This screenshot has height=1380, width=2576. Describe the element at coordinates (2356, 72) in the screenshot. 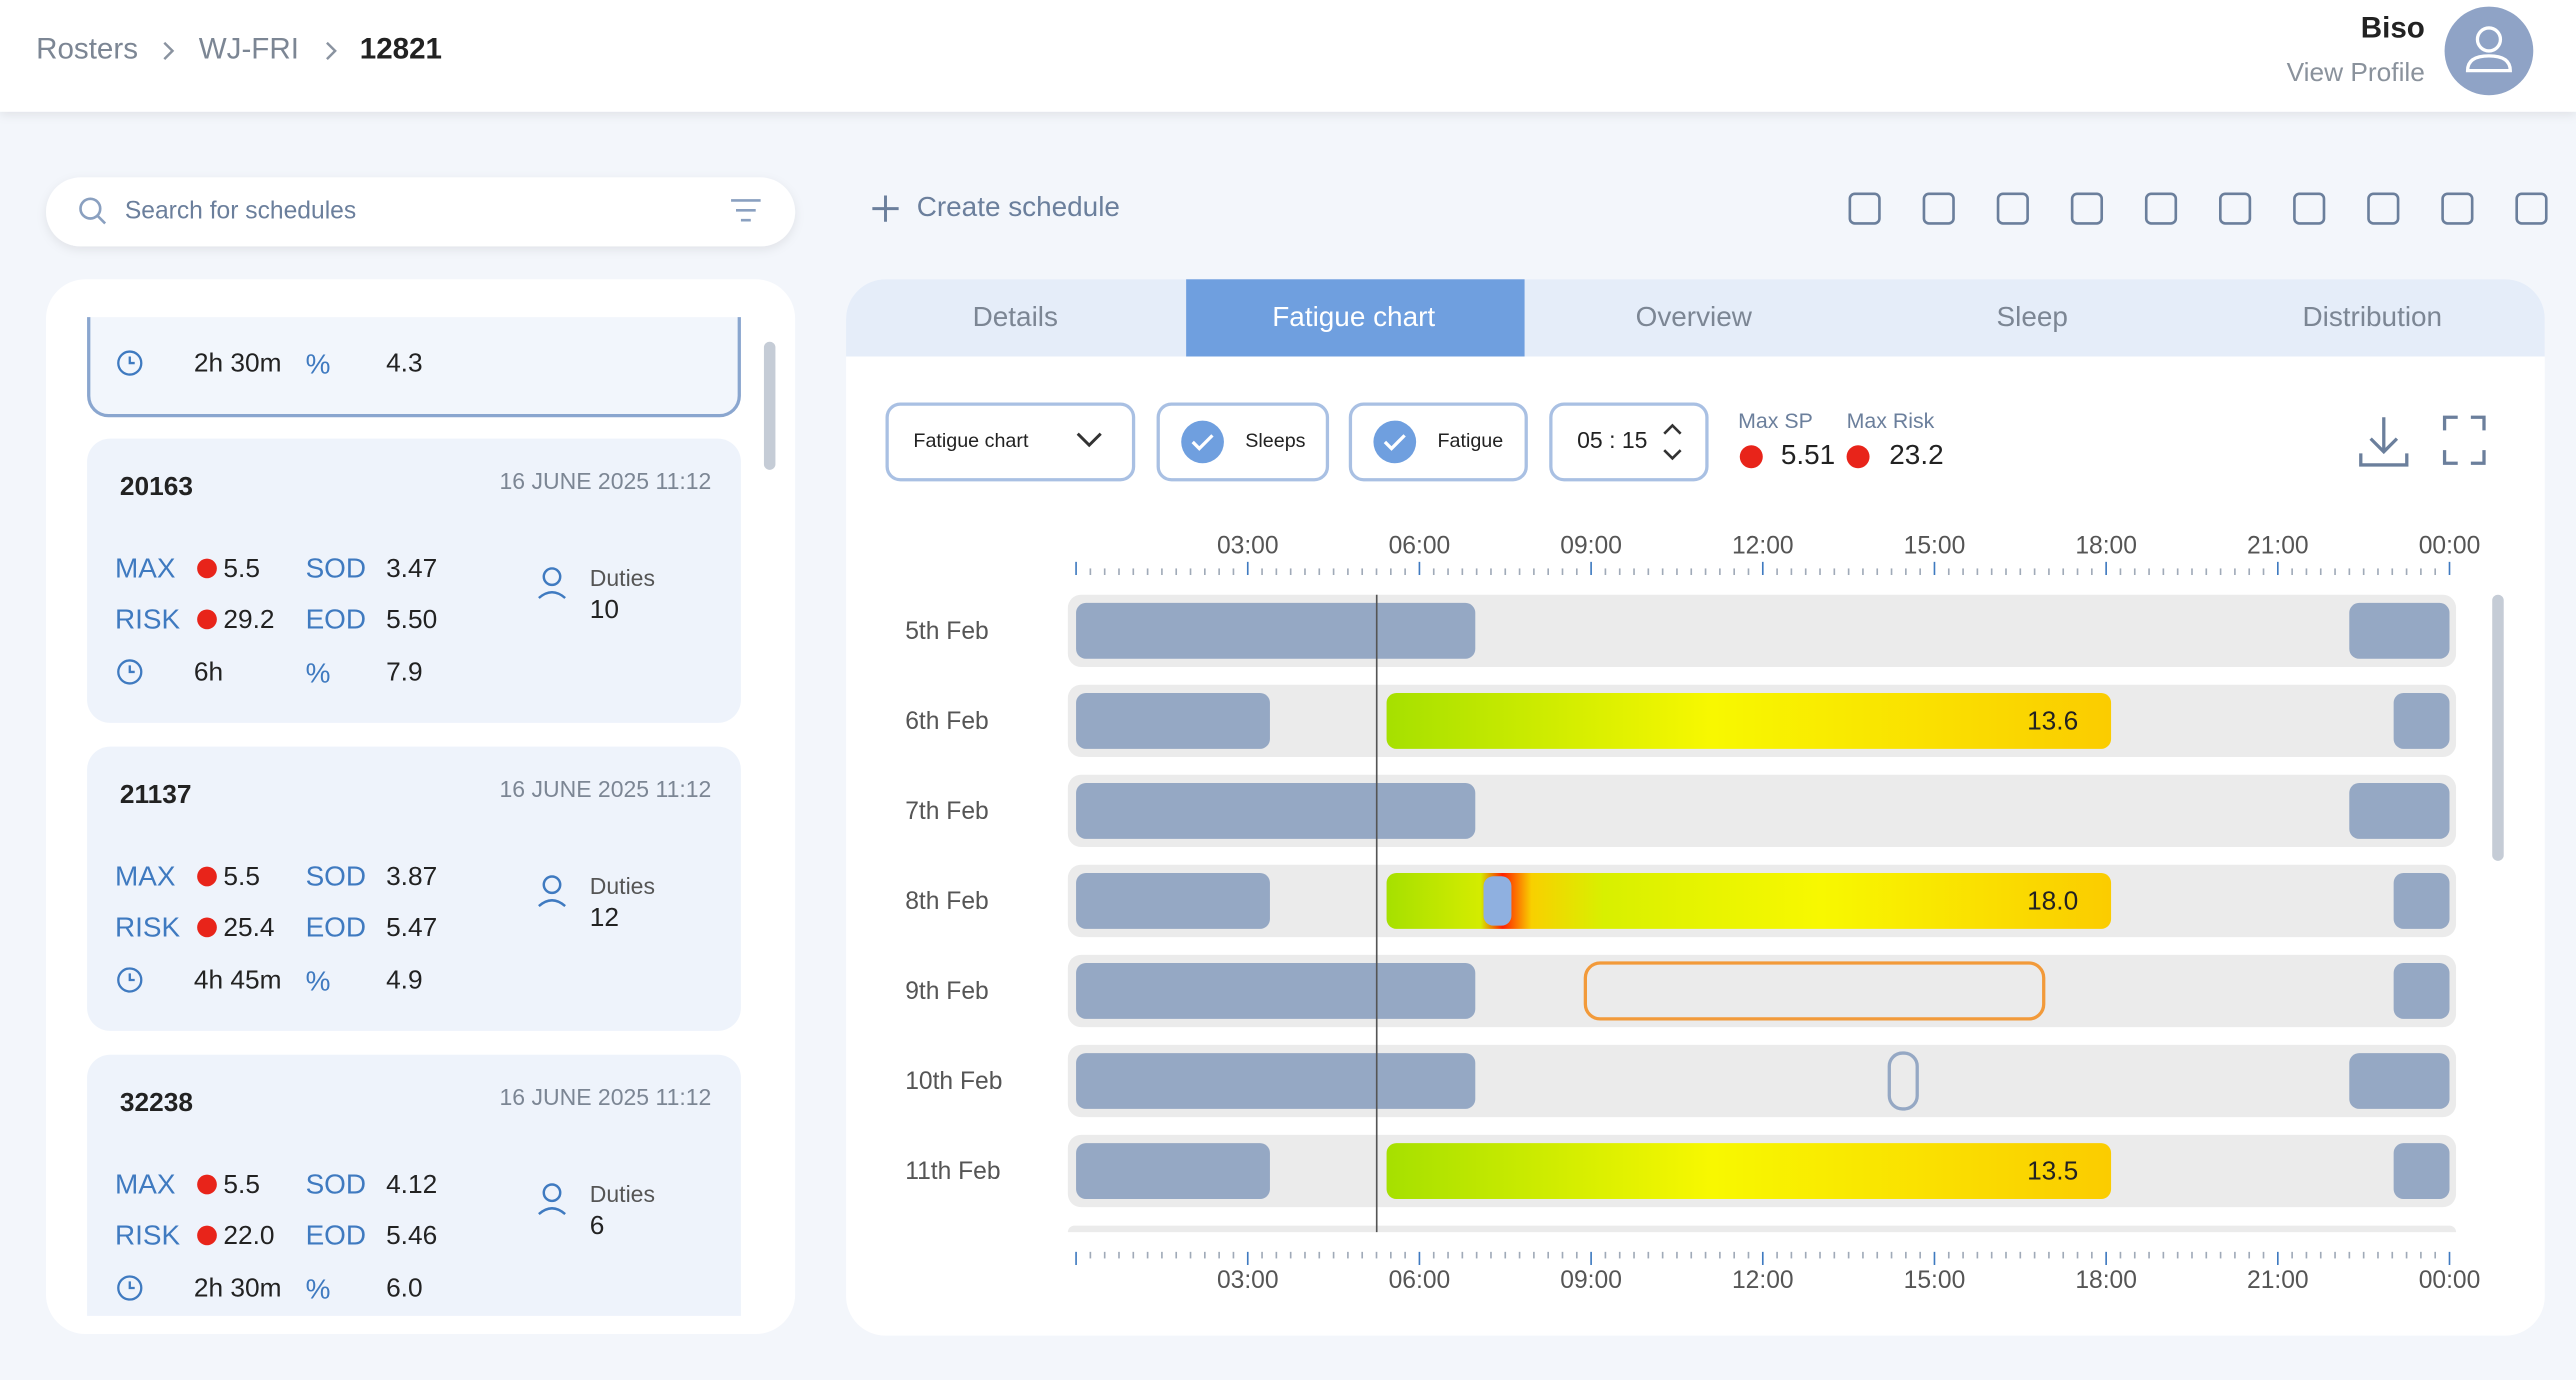

I see `profile-link: View Profile` at that location.